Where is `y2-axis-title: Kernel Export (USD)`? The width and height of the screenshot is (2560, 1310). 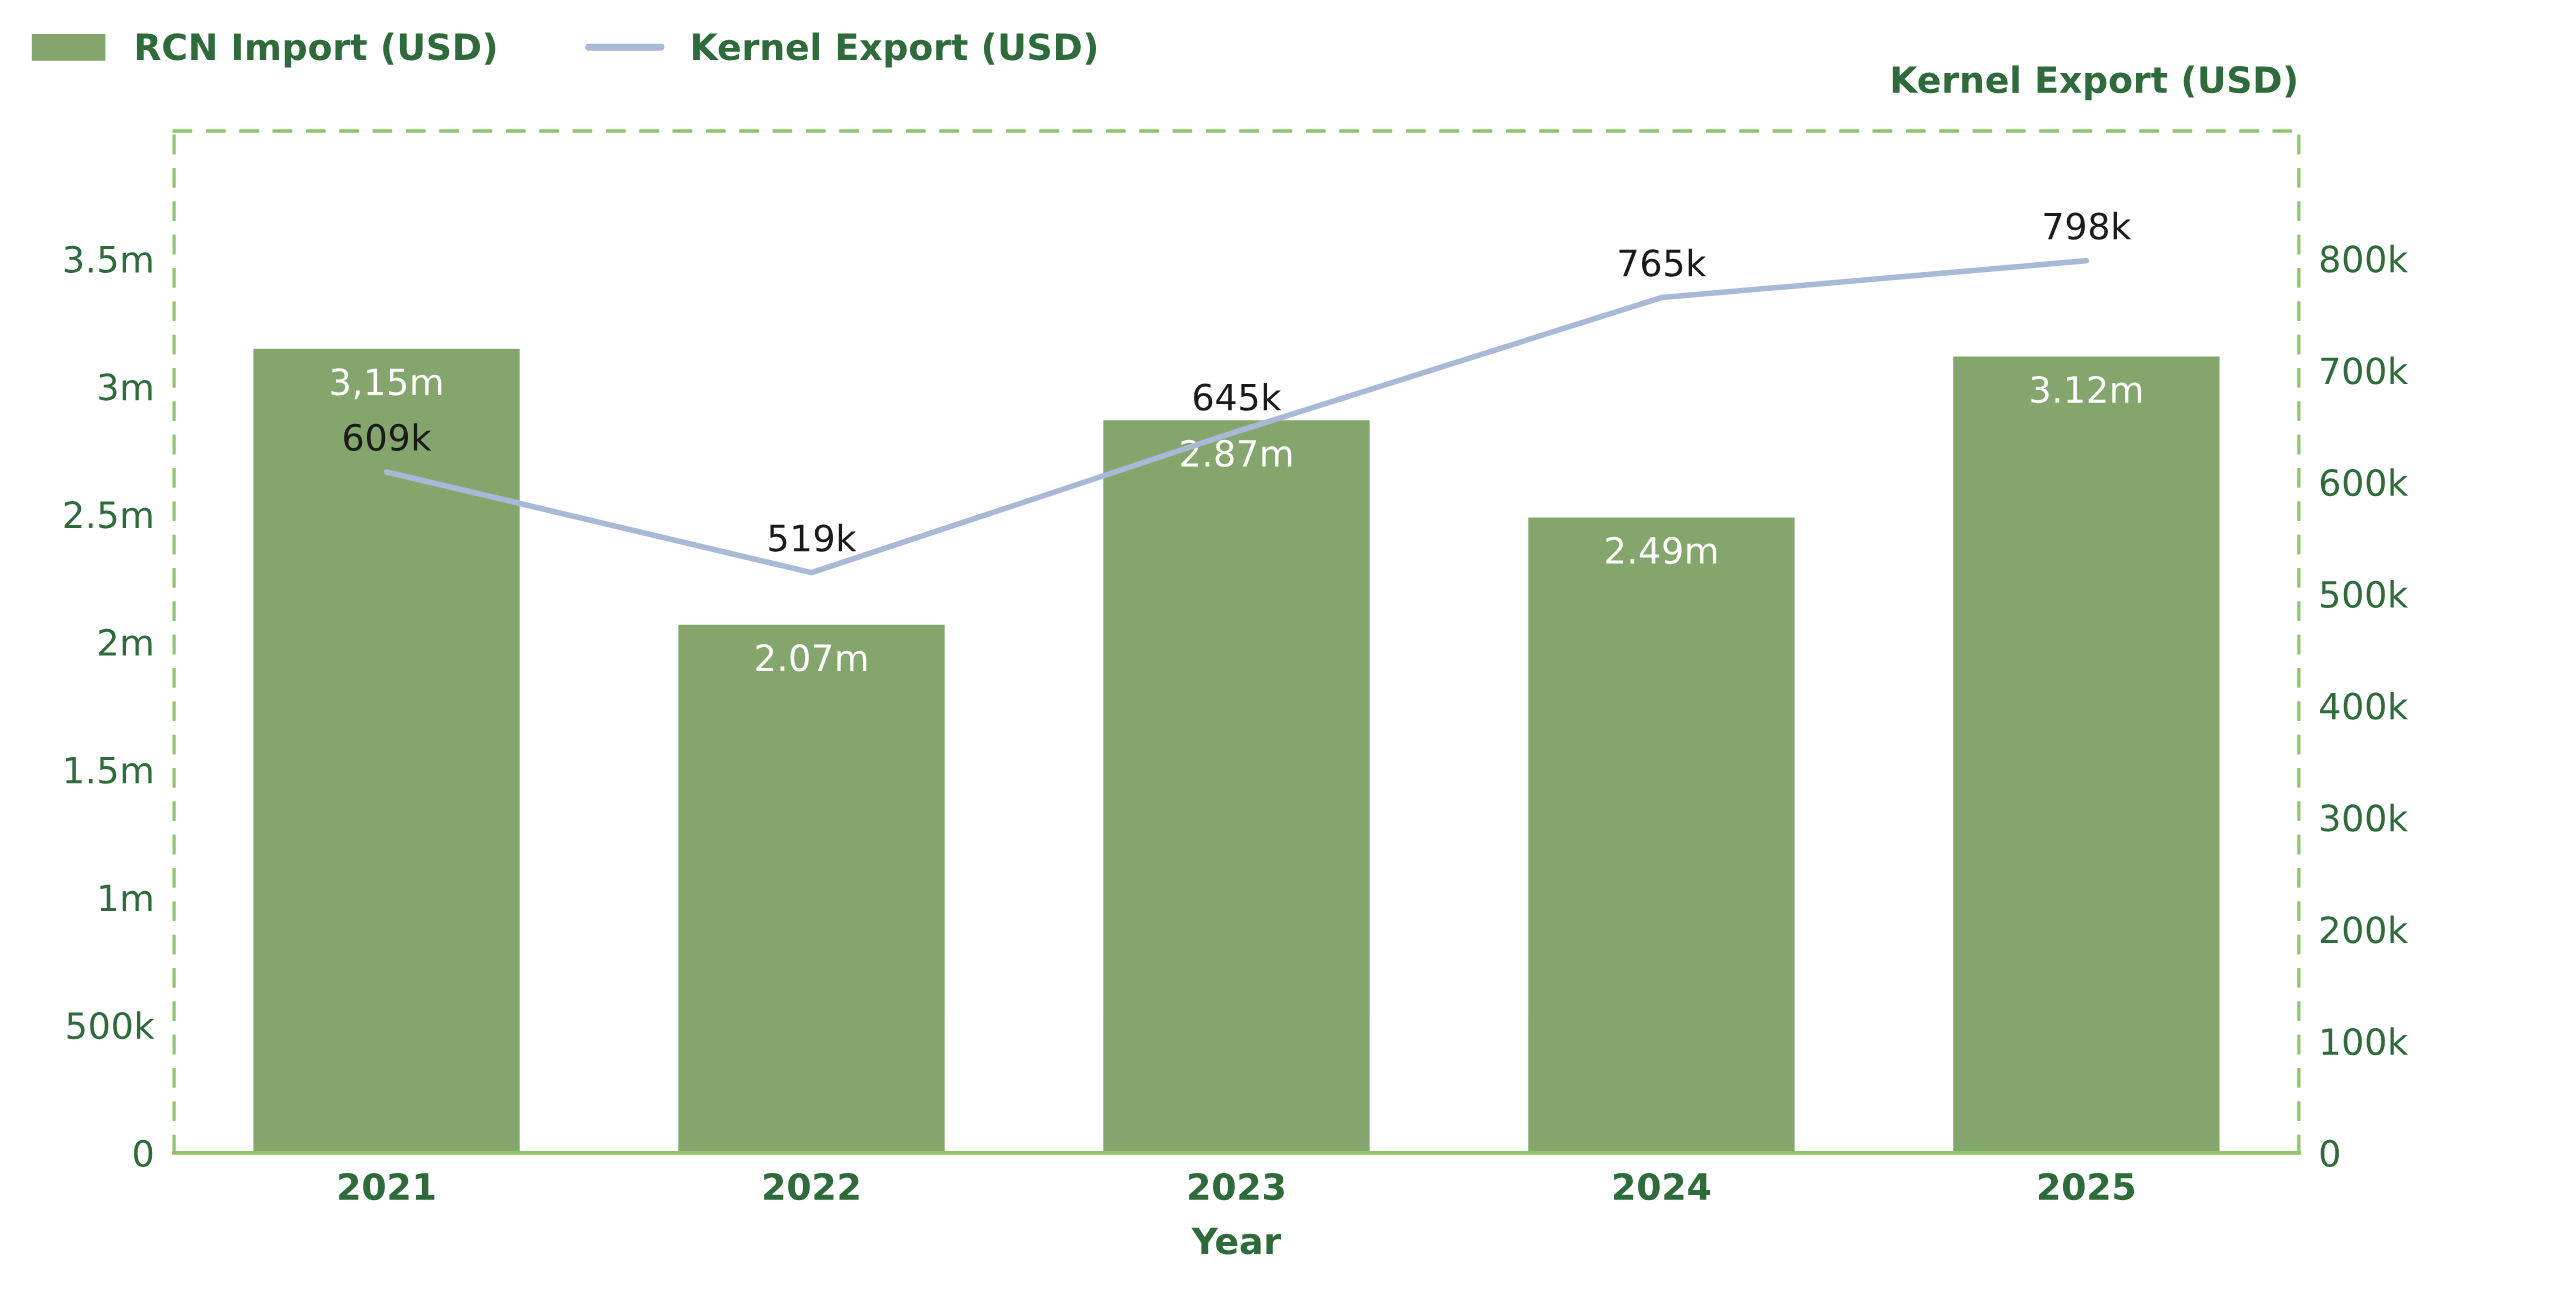
y2-axis-title: Kernel Export (USD) is located at coordinates (2094, 83).